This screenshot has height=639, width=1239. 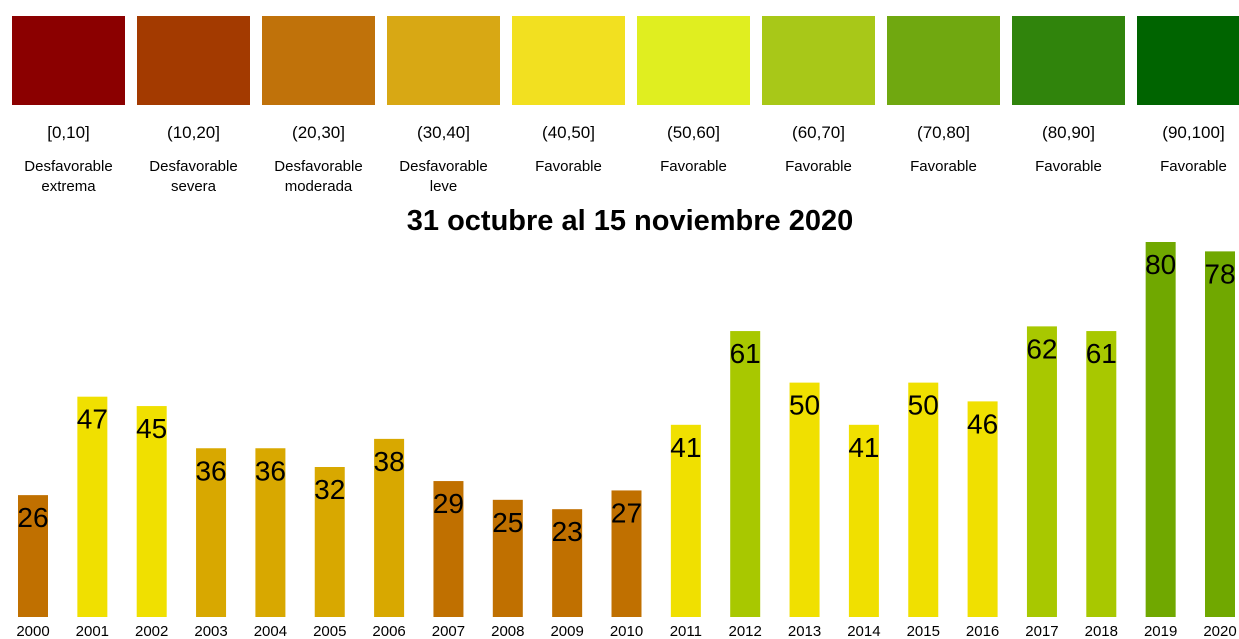 What do you see at coordinates (1160, 631) in the screenshot?
I see `x-tick-label: 2019` at bounding box center [1160, 631].